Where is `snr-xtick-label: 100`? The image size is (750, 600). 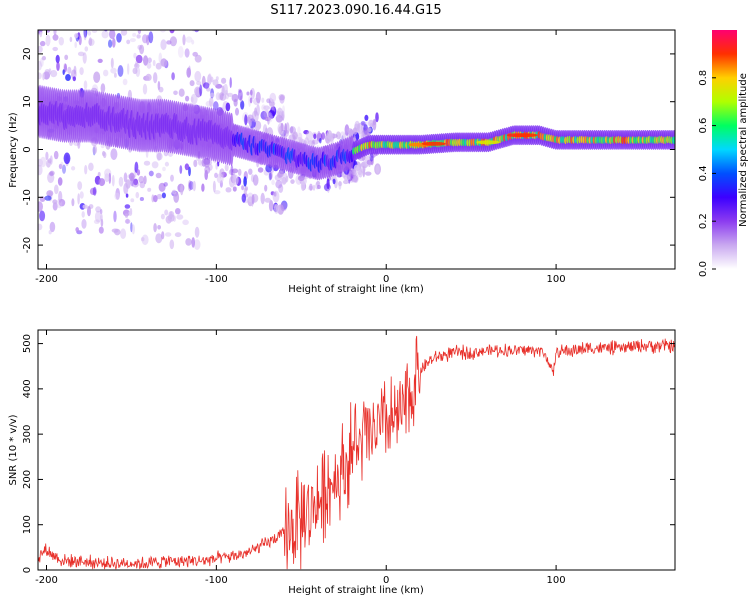
snr-xtick-label: 100 is located at coordinates (556, 580).